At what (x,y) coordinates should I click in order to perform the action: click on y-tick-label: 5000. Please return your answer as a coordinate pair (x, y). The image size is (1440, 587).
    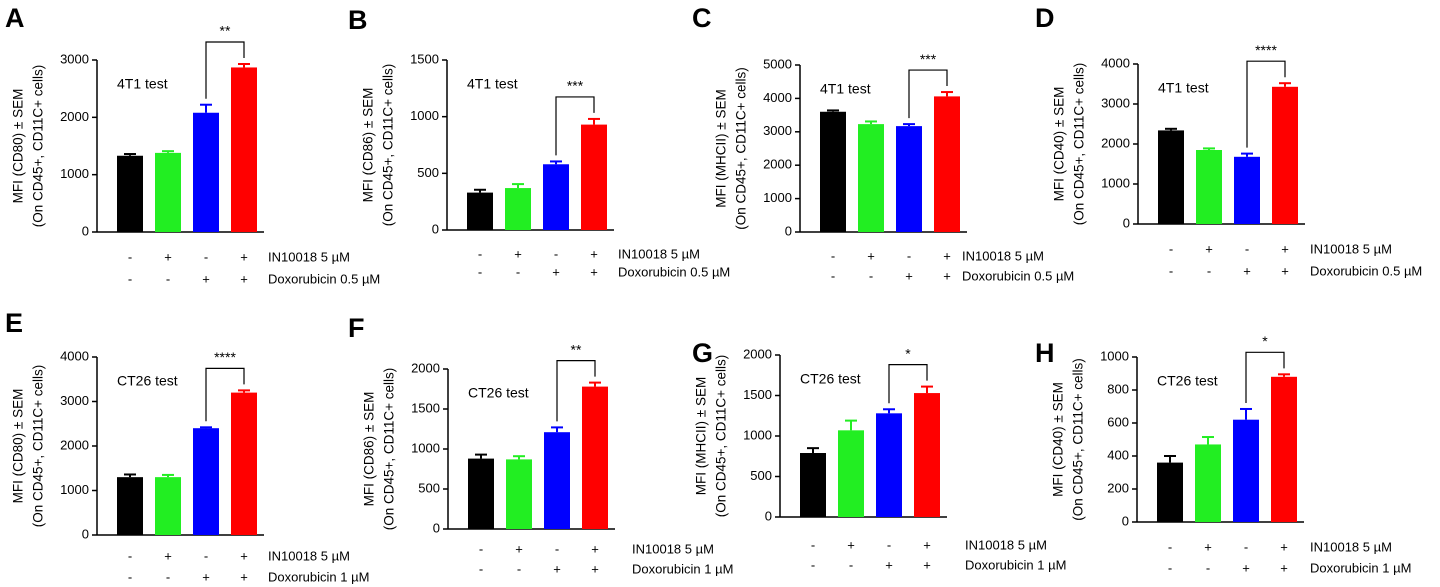
    Looking at the image, I should click on (777, 63).